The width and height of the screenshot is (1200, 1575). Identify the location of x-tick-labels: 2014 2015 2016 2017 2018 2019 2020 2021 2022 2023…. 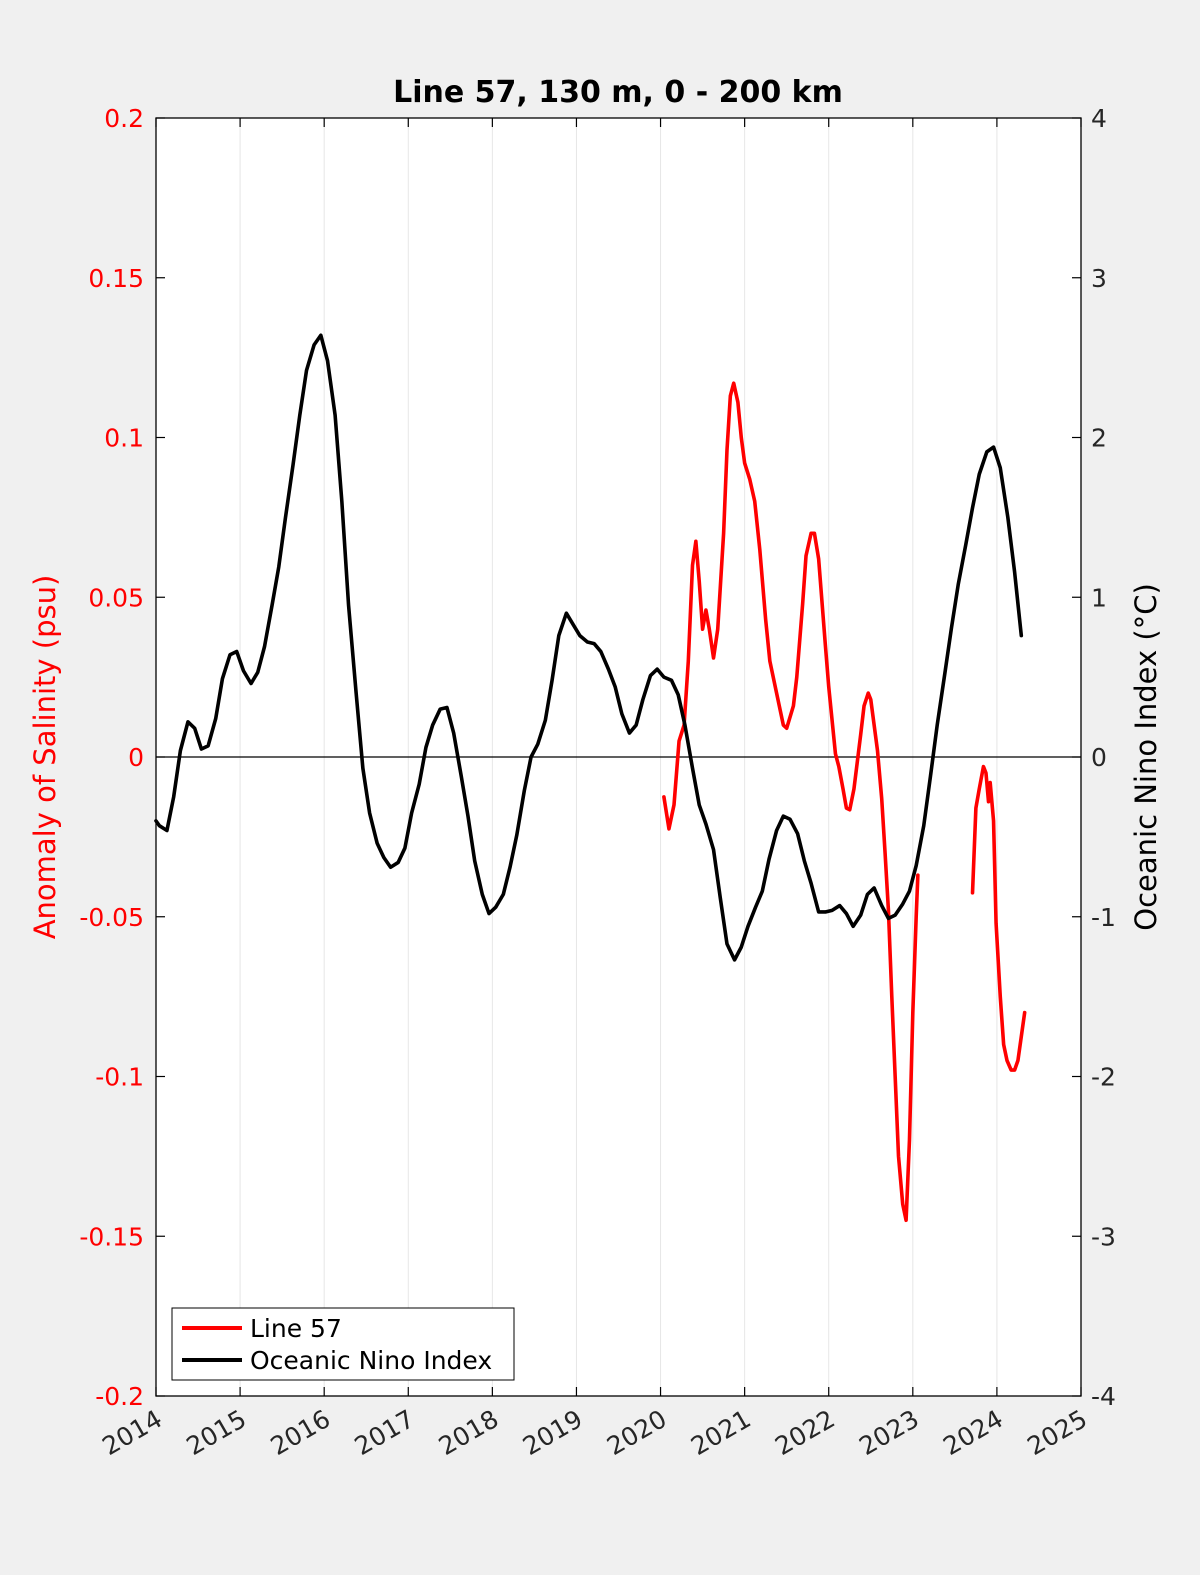
(594, 1432).